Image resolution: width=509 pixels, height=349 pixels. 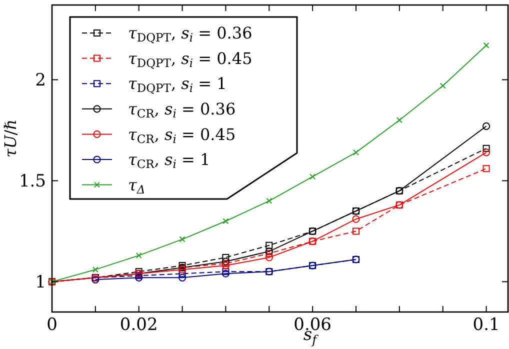 What do you see at coordinates (10, 138) in the screenshot?
I see `y-axis-title: τU/ℏ` at bounding box center [10, 138].